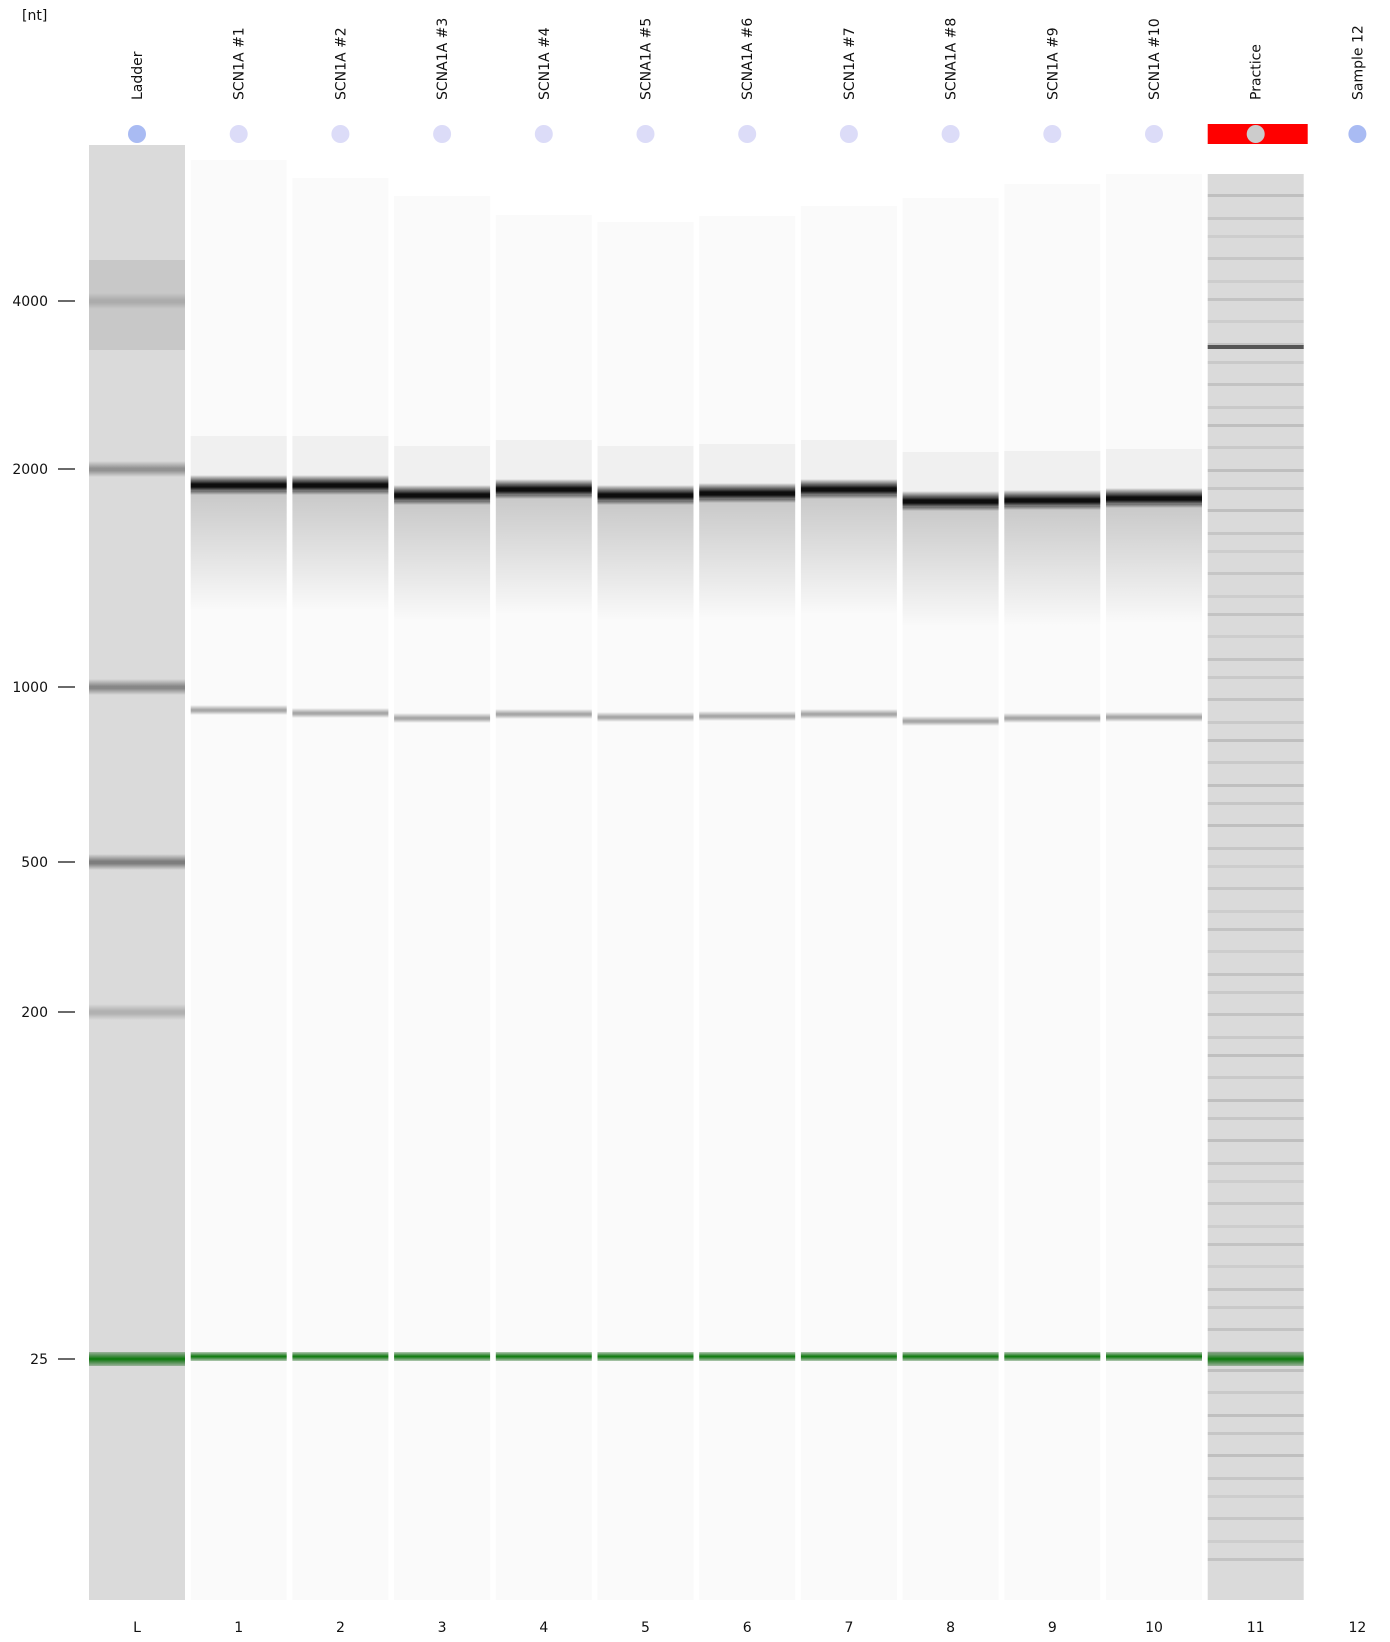 The height and width of the screenshot is (1642, 1390). I want to click on lane: SCNA1A #8 8, so click(950, 827).